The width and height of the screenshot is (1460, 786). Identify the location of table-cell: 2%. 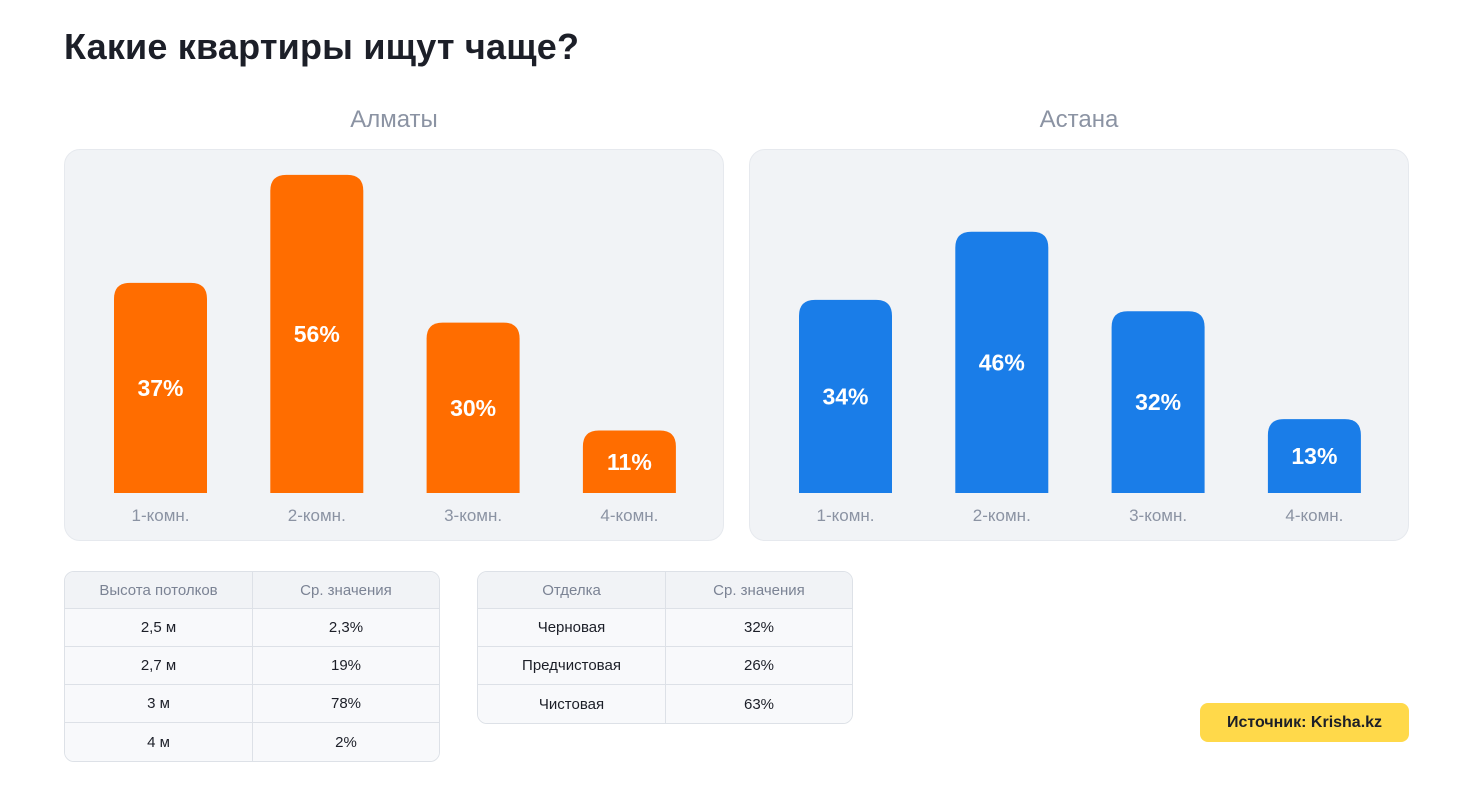
(345, 742).